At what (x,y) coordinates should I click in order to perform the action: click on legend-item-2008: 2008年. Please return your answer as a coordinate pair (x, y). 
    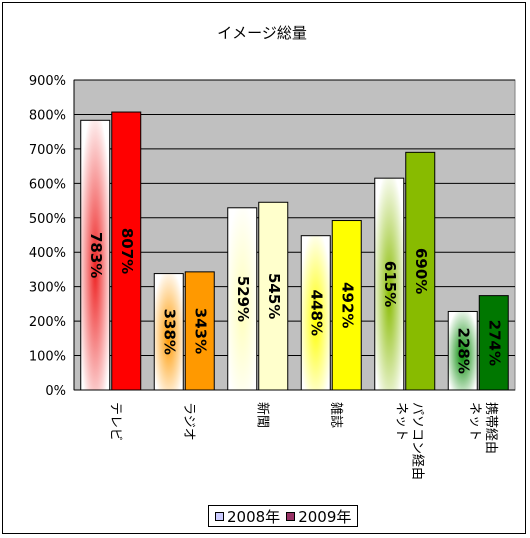
    Looking at the image, I should click on (247, 516).